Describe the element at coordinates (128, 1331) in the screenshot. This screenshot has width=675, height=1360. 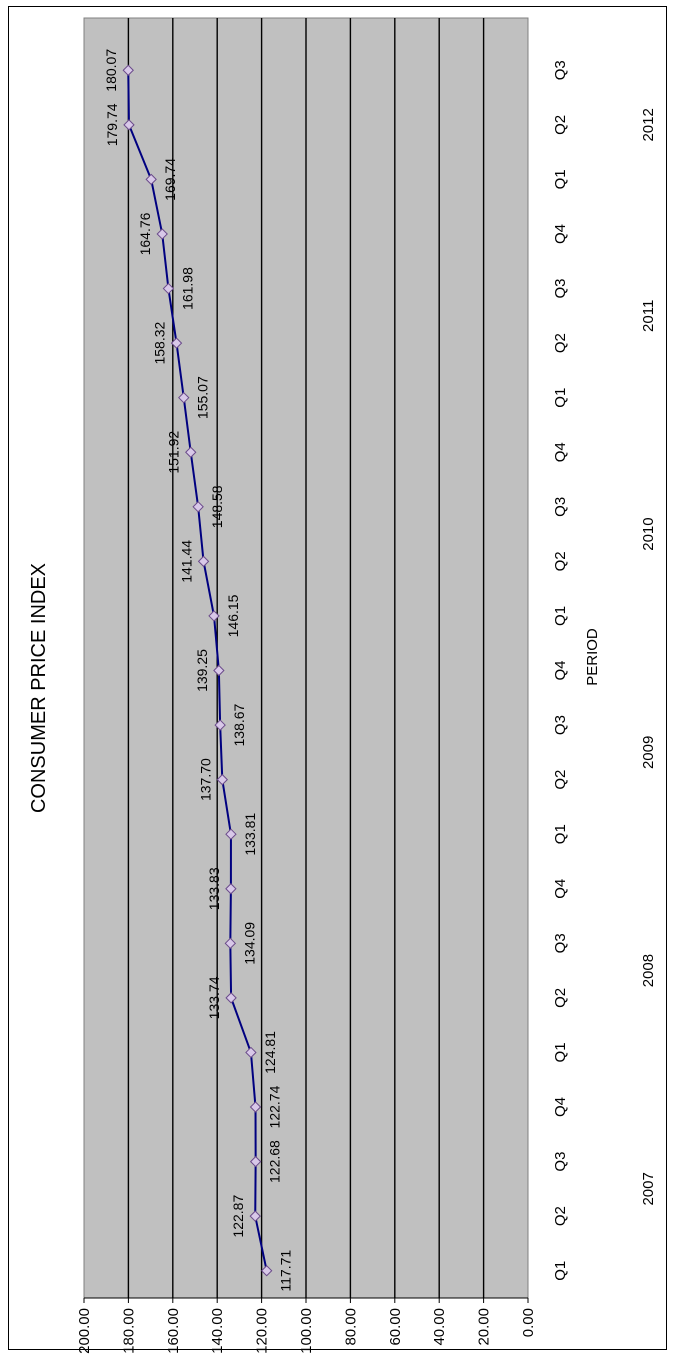
I see `y-tick-label: 180.00` at that location.